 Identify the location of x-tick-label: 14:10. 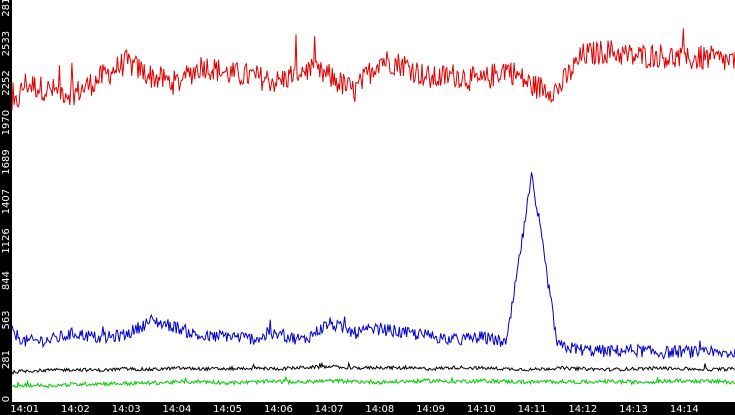
(481, 409).